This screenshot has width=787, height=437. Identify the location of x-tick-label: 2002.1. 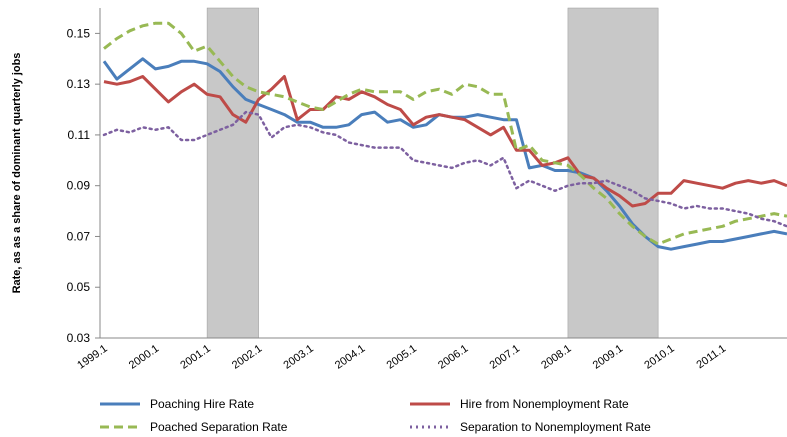
(247, 357).